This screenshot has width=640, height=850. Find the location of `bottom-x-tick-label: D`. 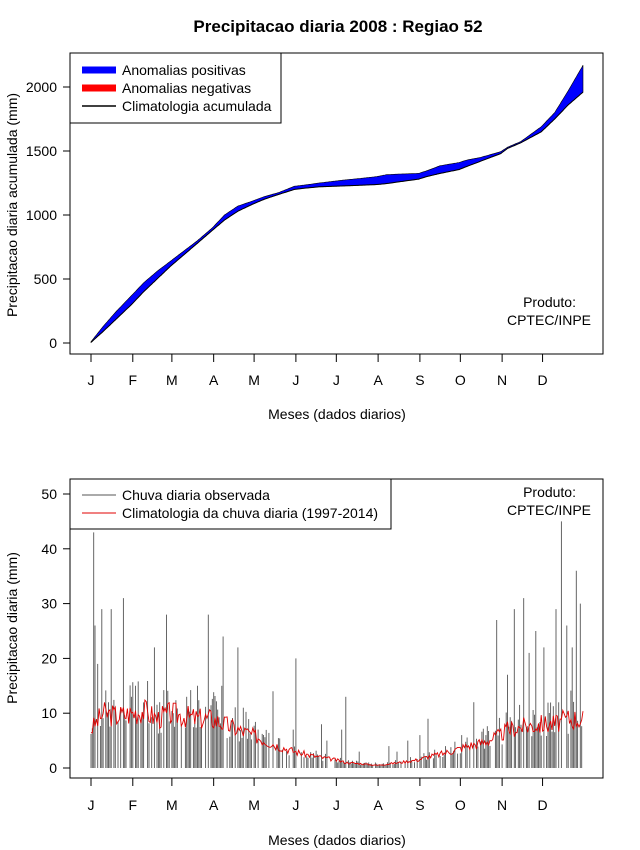

bottom-x-tick-label: D is located at coordinates (542, 805).